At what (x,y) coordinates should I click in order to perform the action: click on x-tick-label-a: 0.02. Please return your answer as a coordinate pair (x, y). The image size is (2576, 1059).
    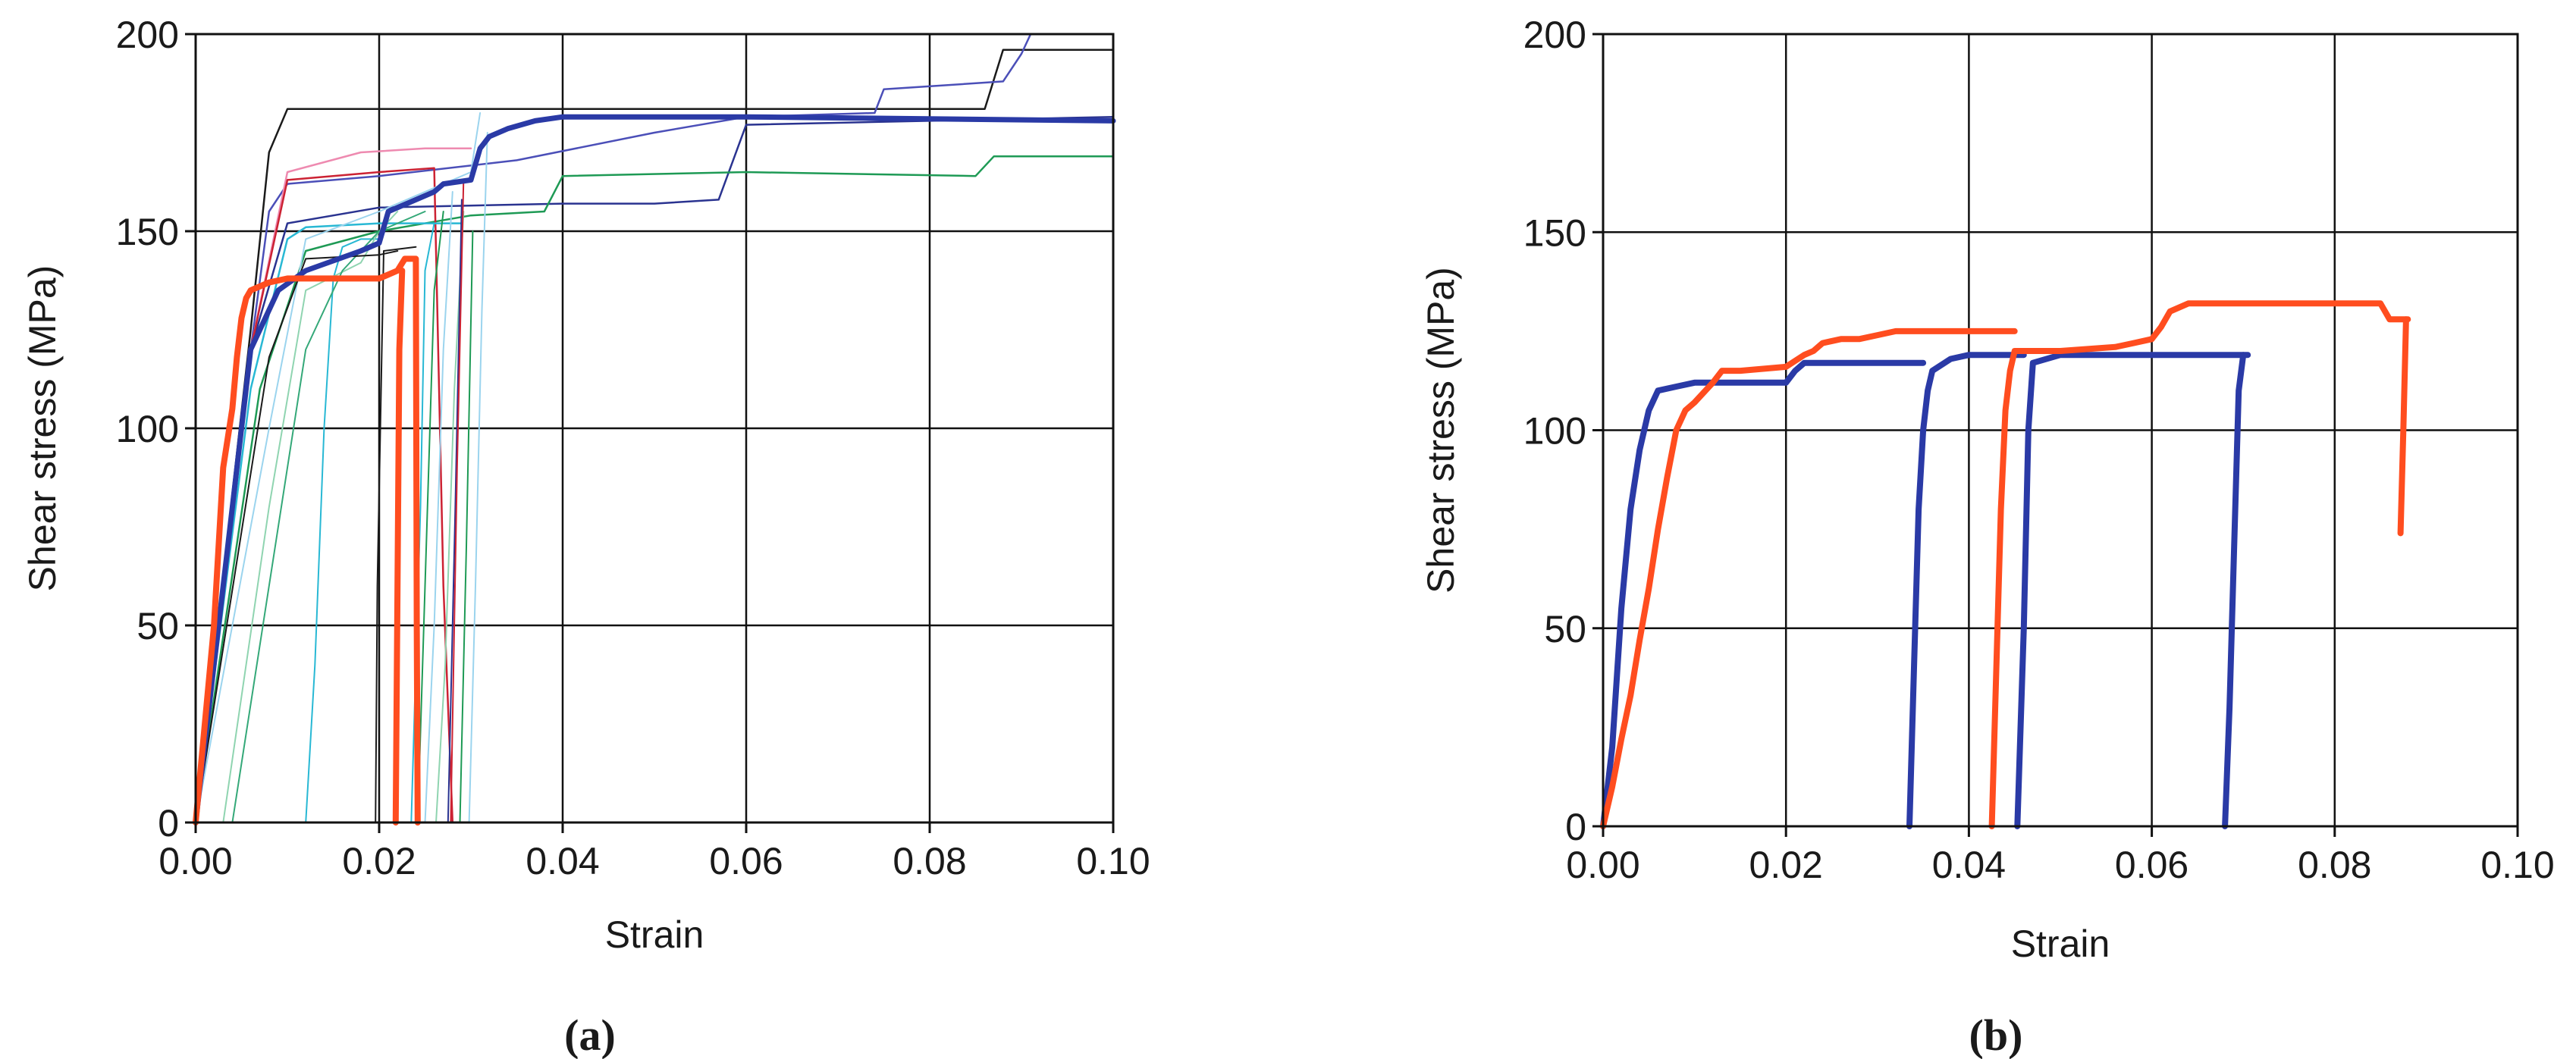
    Looking at the image, I should click on (379, 861).